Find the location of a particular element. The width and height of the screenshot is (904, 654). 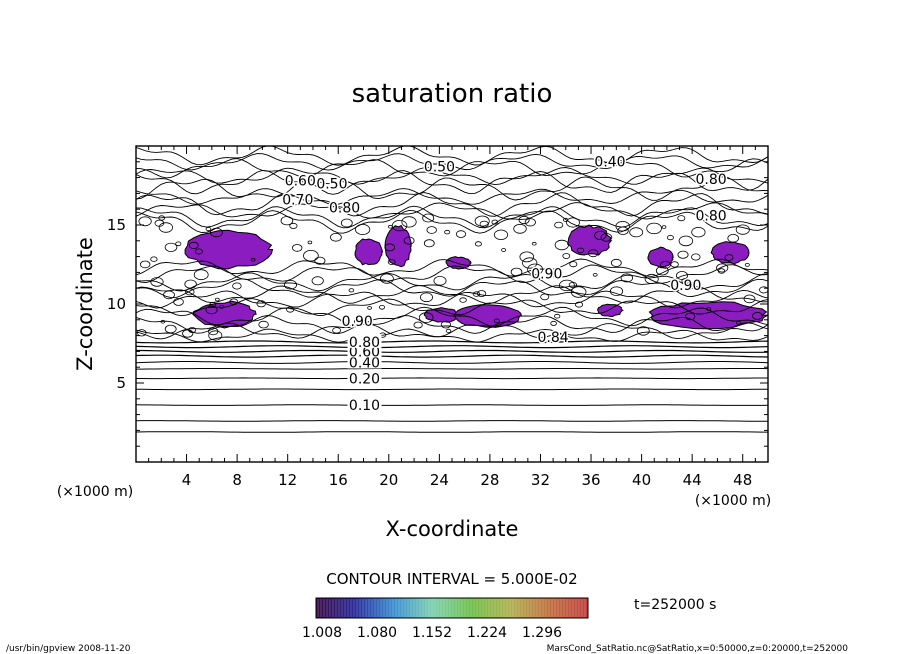

y-tick-label-5: 5 is located at coordinates (121, 383).